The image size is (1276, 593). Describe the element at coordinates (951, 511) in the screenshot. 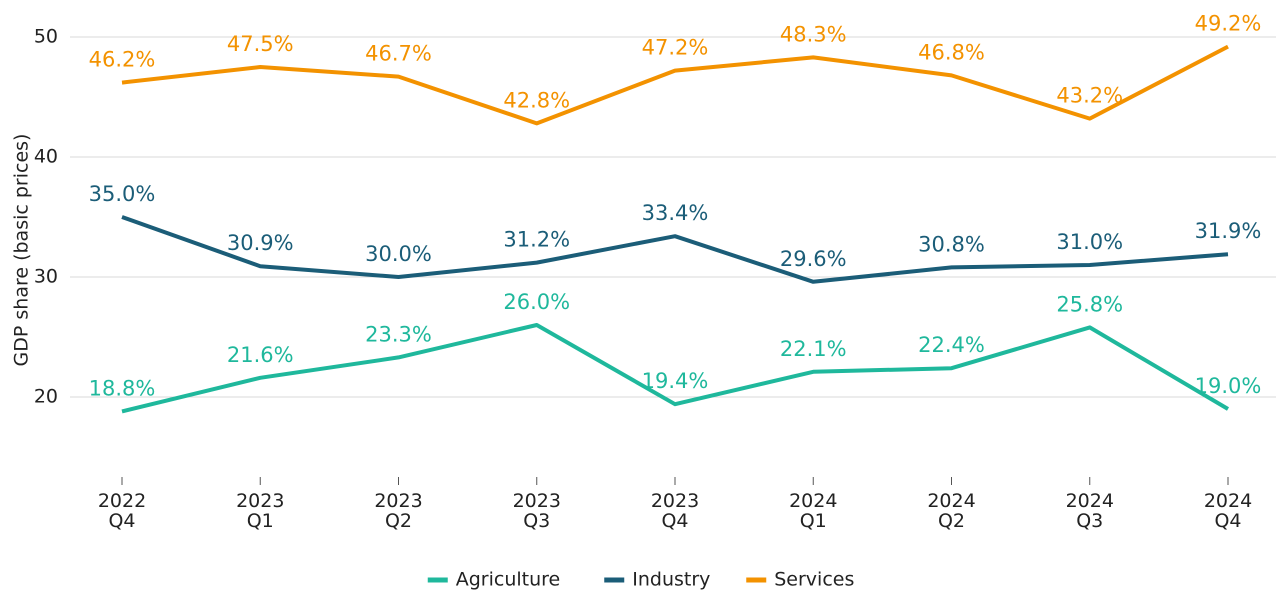

I see `x-tick-label: 2024 Q2` at that location.